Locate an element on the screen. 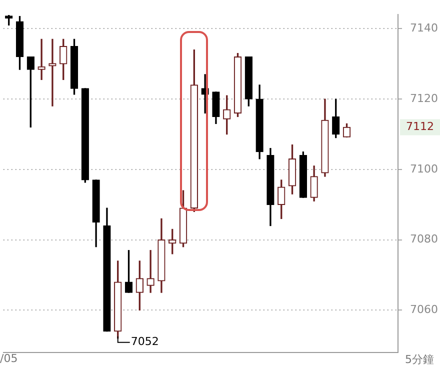 This screenshot has height=367, width=440. y-tick-label: 7120 is located at coordinates (424, 98).